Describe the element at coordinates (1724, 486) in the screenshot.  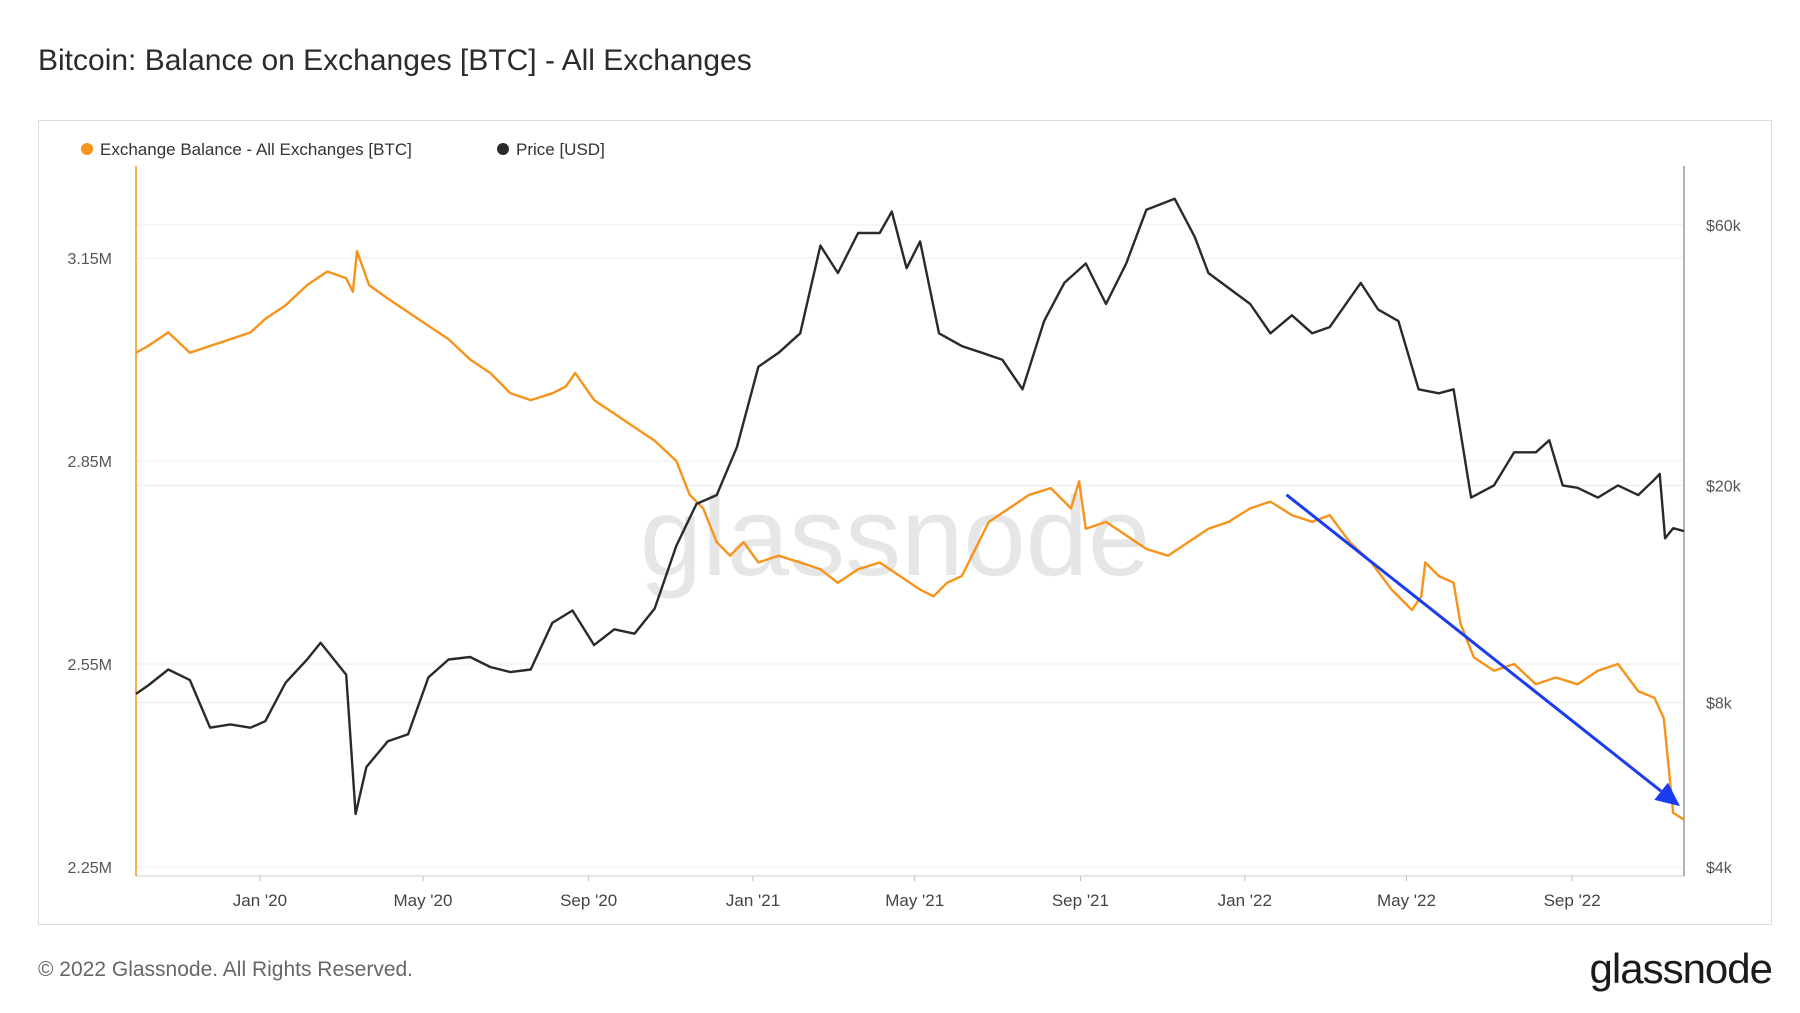
I see `y-right-tick-label: $20k` at that location.